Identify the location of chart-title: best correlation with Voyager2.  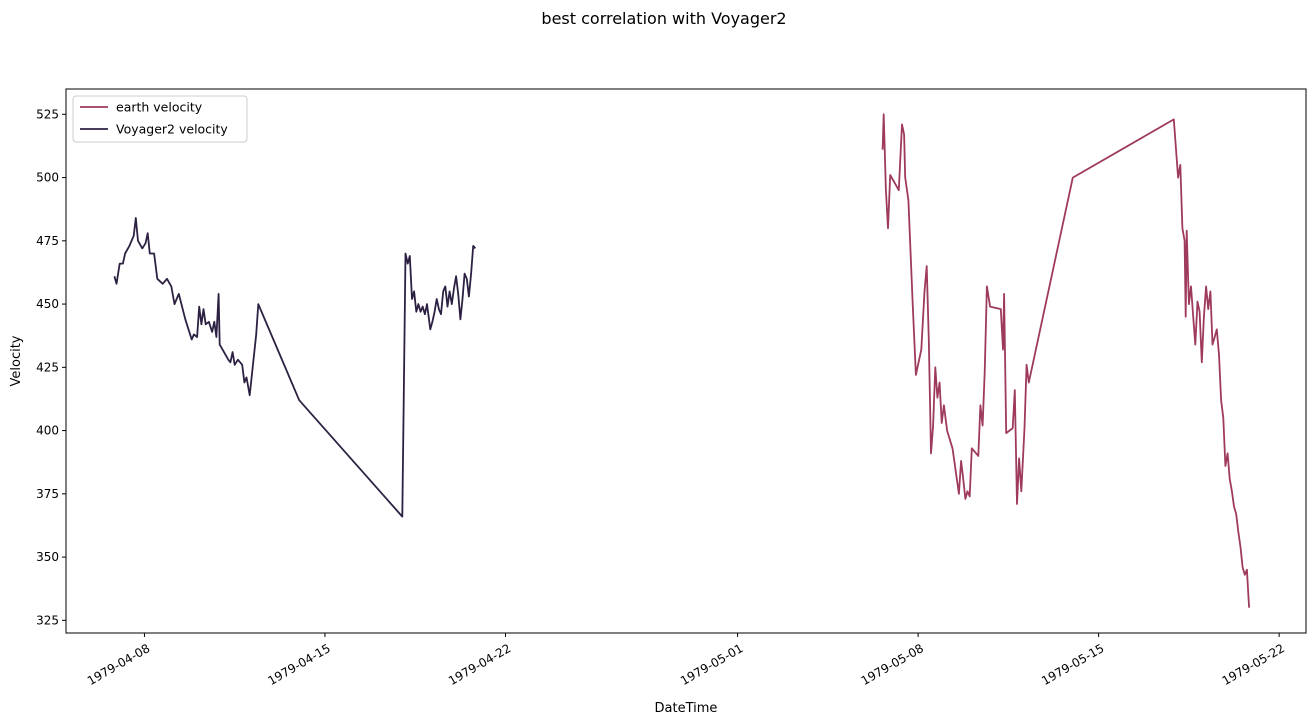
(663, 18).